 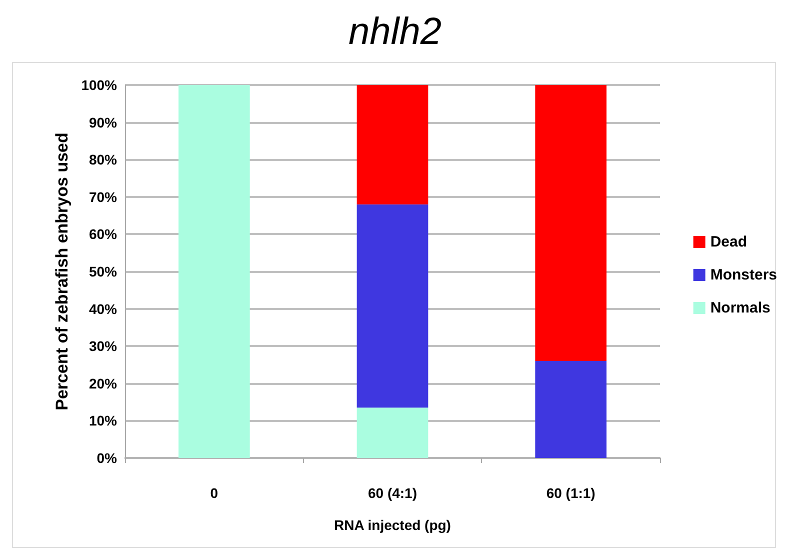 What do you see at coordinates (62, 271) in the screenshot?
I see `y-axis-title: Percent of zebrafish enbryos used` at bounding box center [62, 271].